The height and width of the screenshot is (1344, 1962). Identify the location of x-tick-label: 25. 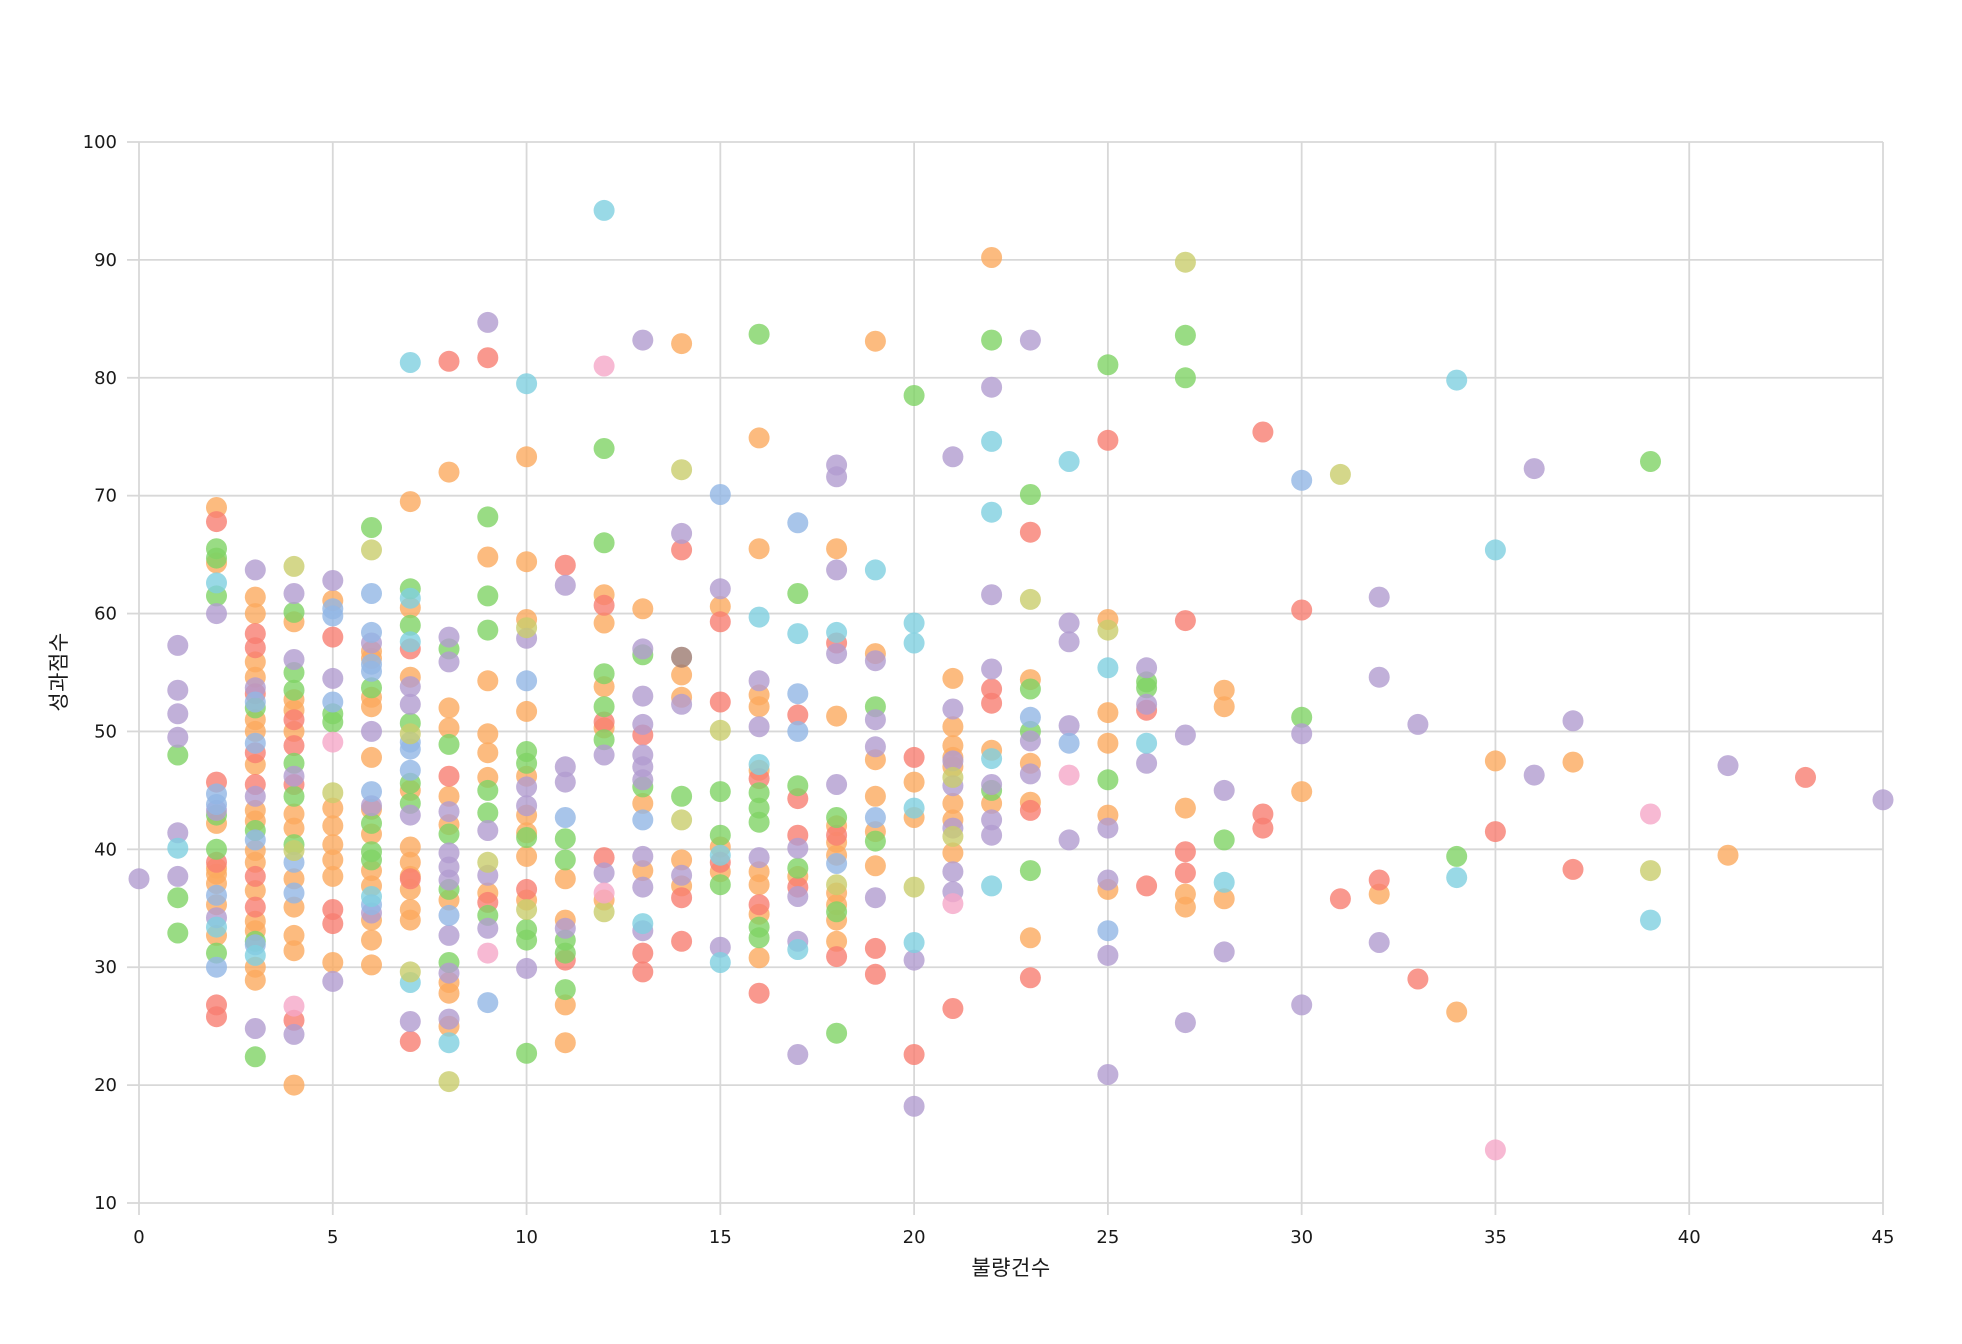
(1107, 1237).